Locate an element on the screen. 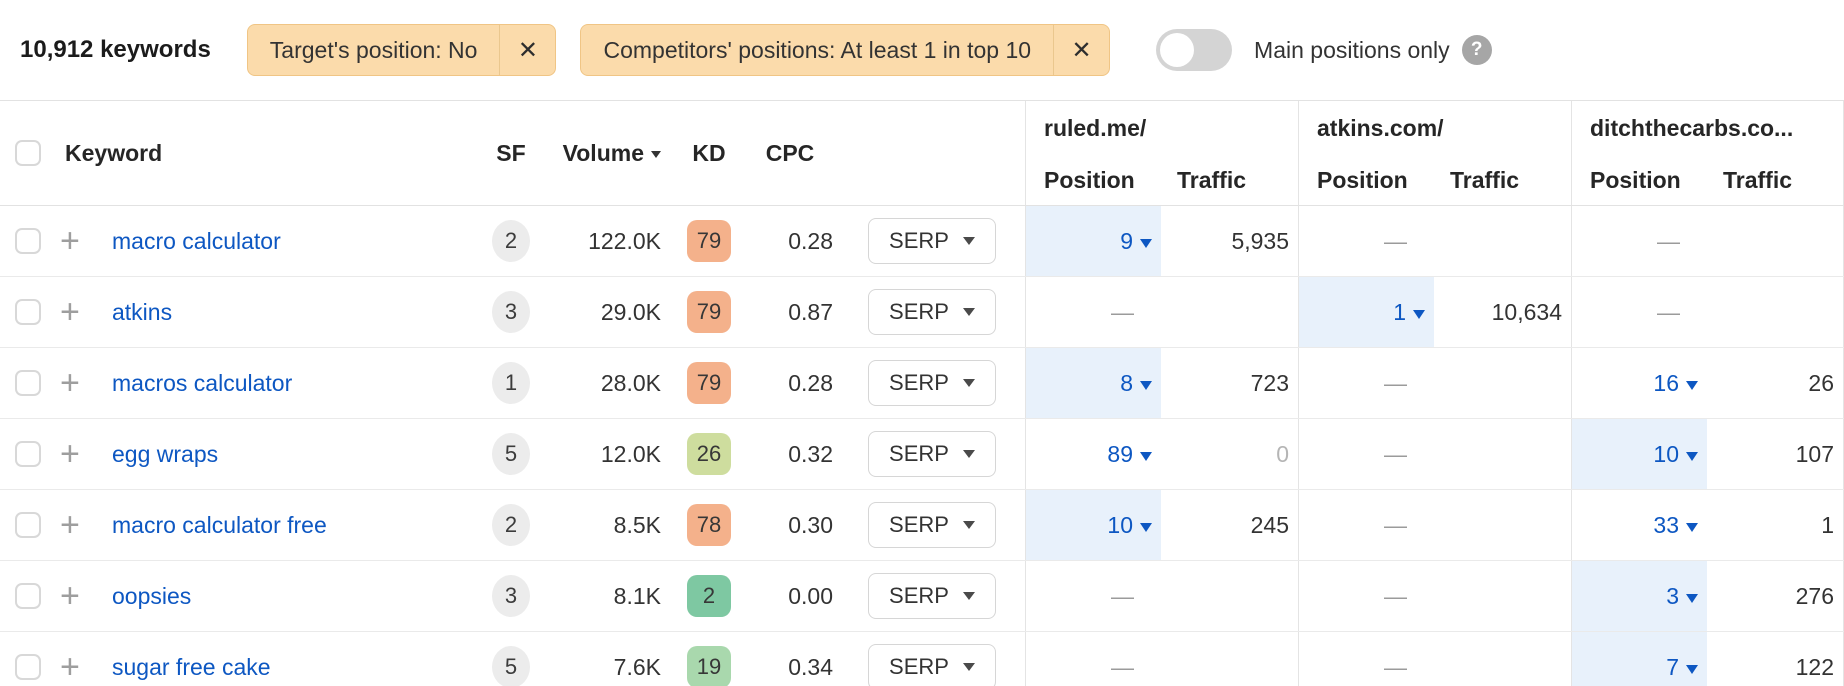 The width and height of the screenshot is (1844, 686). keyword-link: oopsies is located at coordinates (152, 595).